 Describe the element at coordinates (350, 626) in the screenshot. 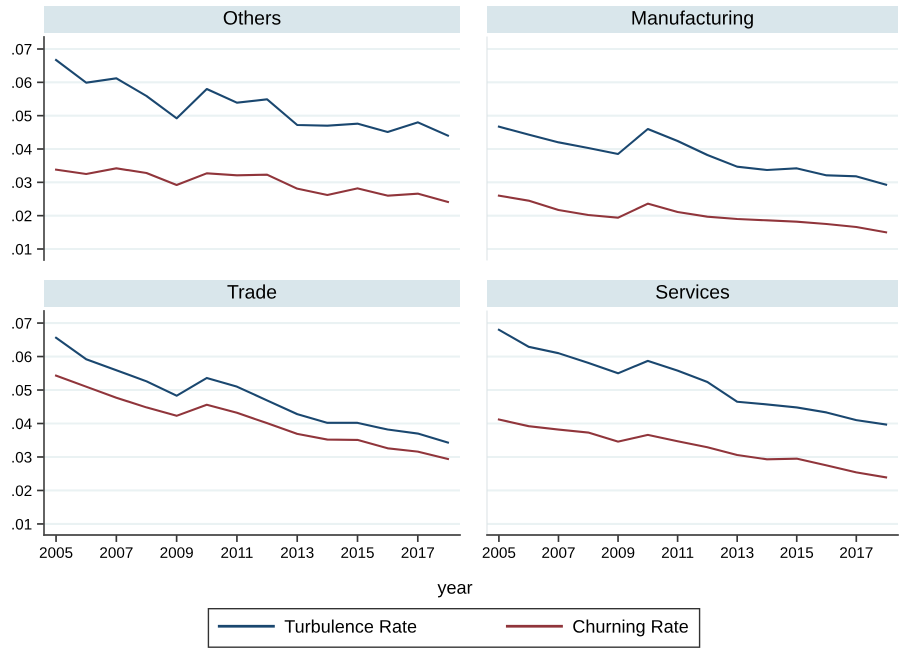

I see `legend-label: Turbulence Rate` at that location.